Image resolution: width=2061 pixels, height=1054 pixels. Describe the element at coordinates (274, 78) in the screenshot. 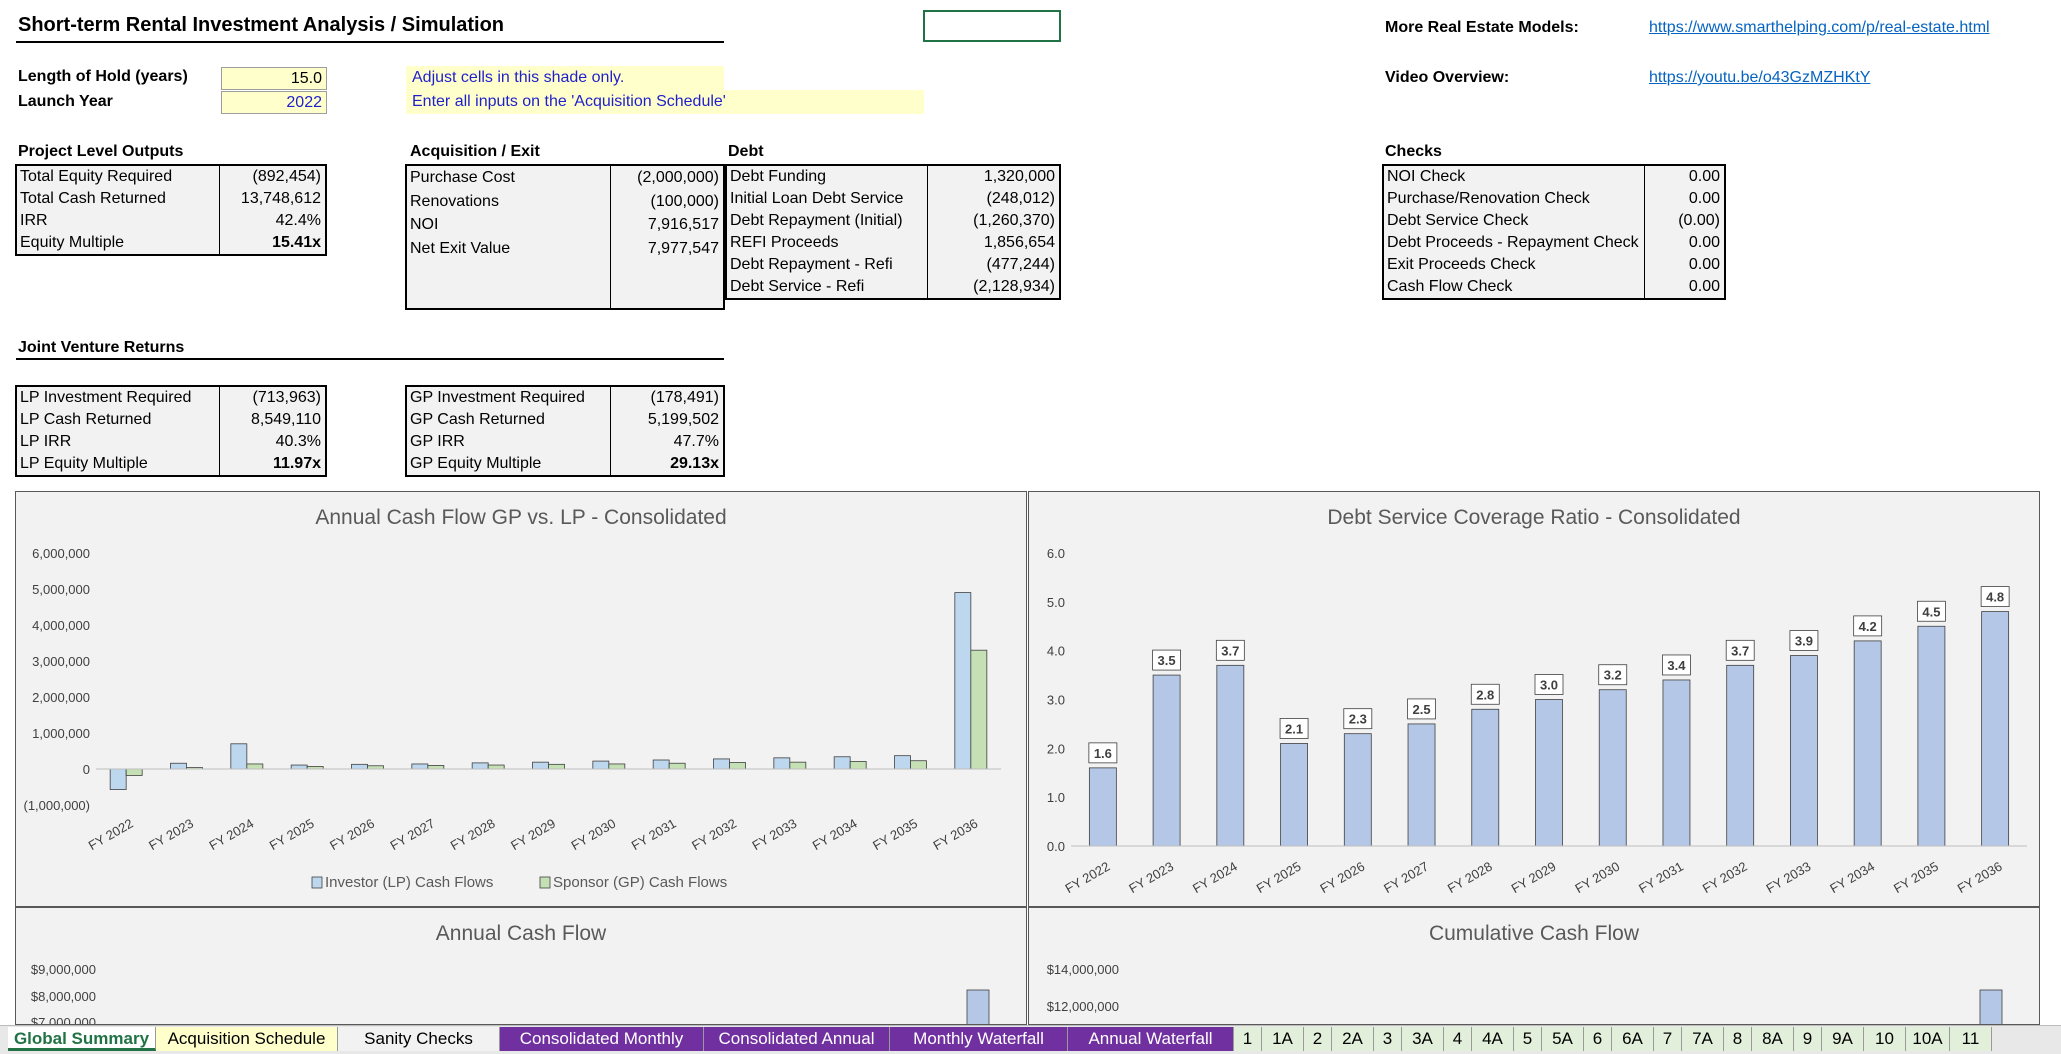

I see `hold-input: 15.0` at that location.